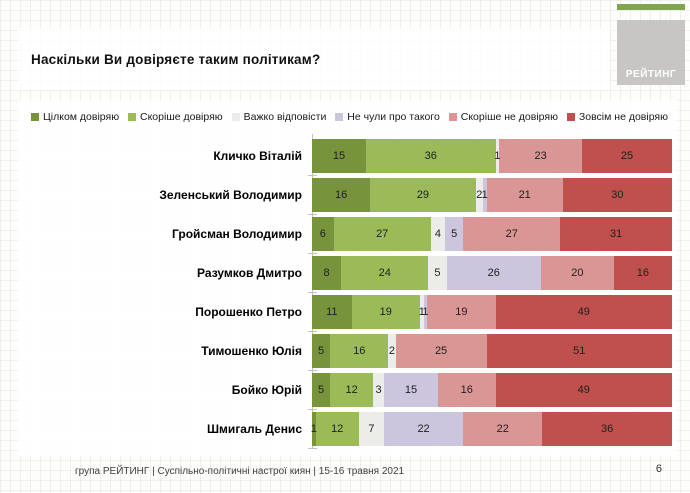 The image size is (690, 493). Describe the element at coordinates (266, 389) in the screenshot. I see `politician-name: Бойко Юрій` at that location.